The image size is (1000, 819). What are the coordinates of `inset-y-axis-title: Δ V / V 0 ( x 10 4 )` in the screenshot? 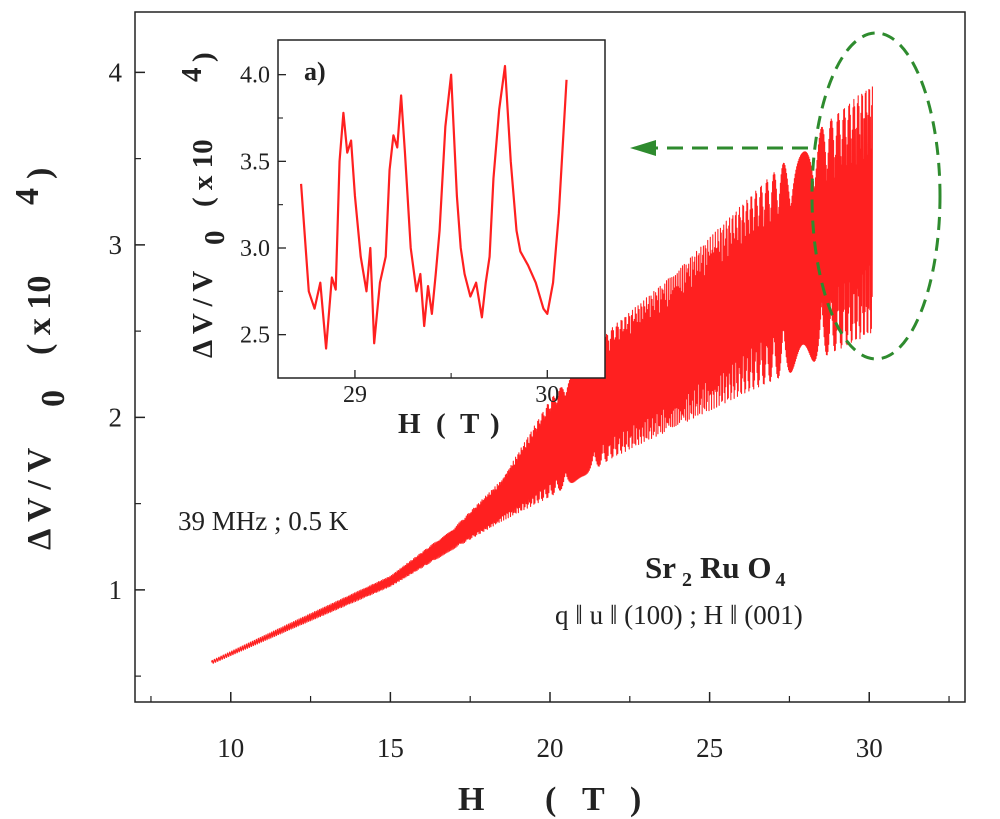 It's located at (203, 205).